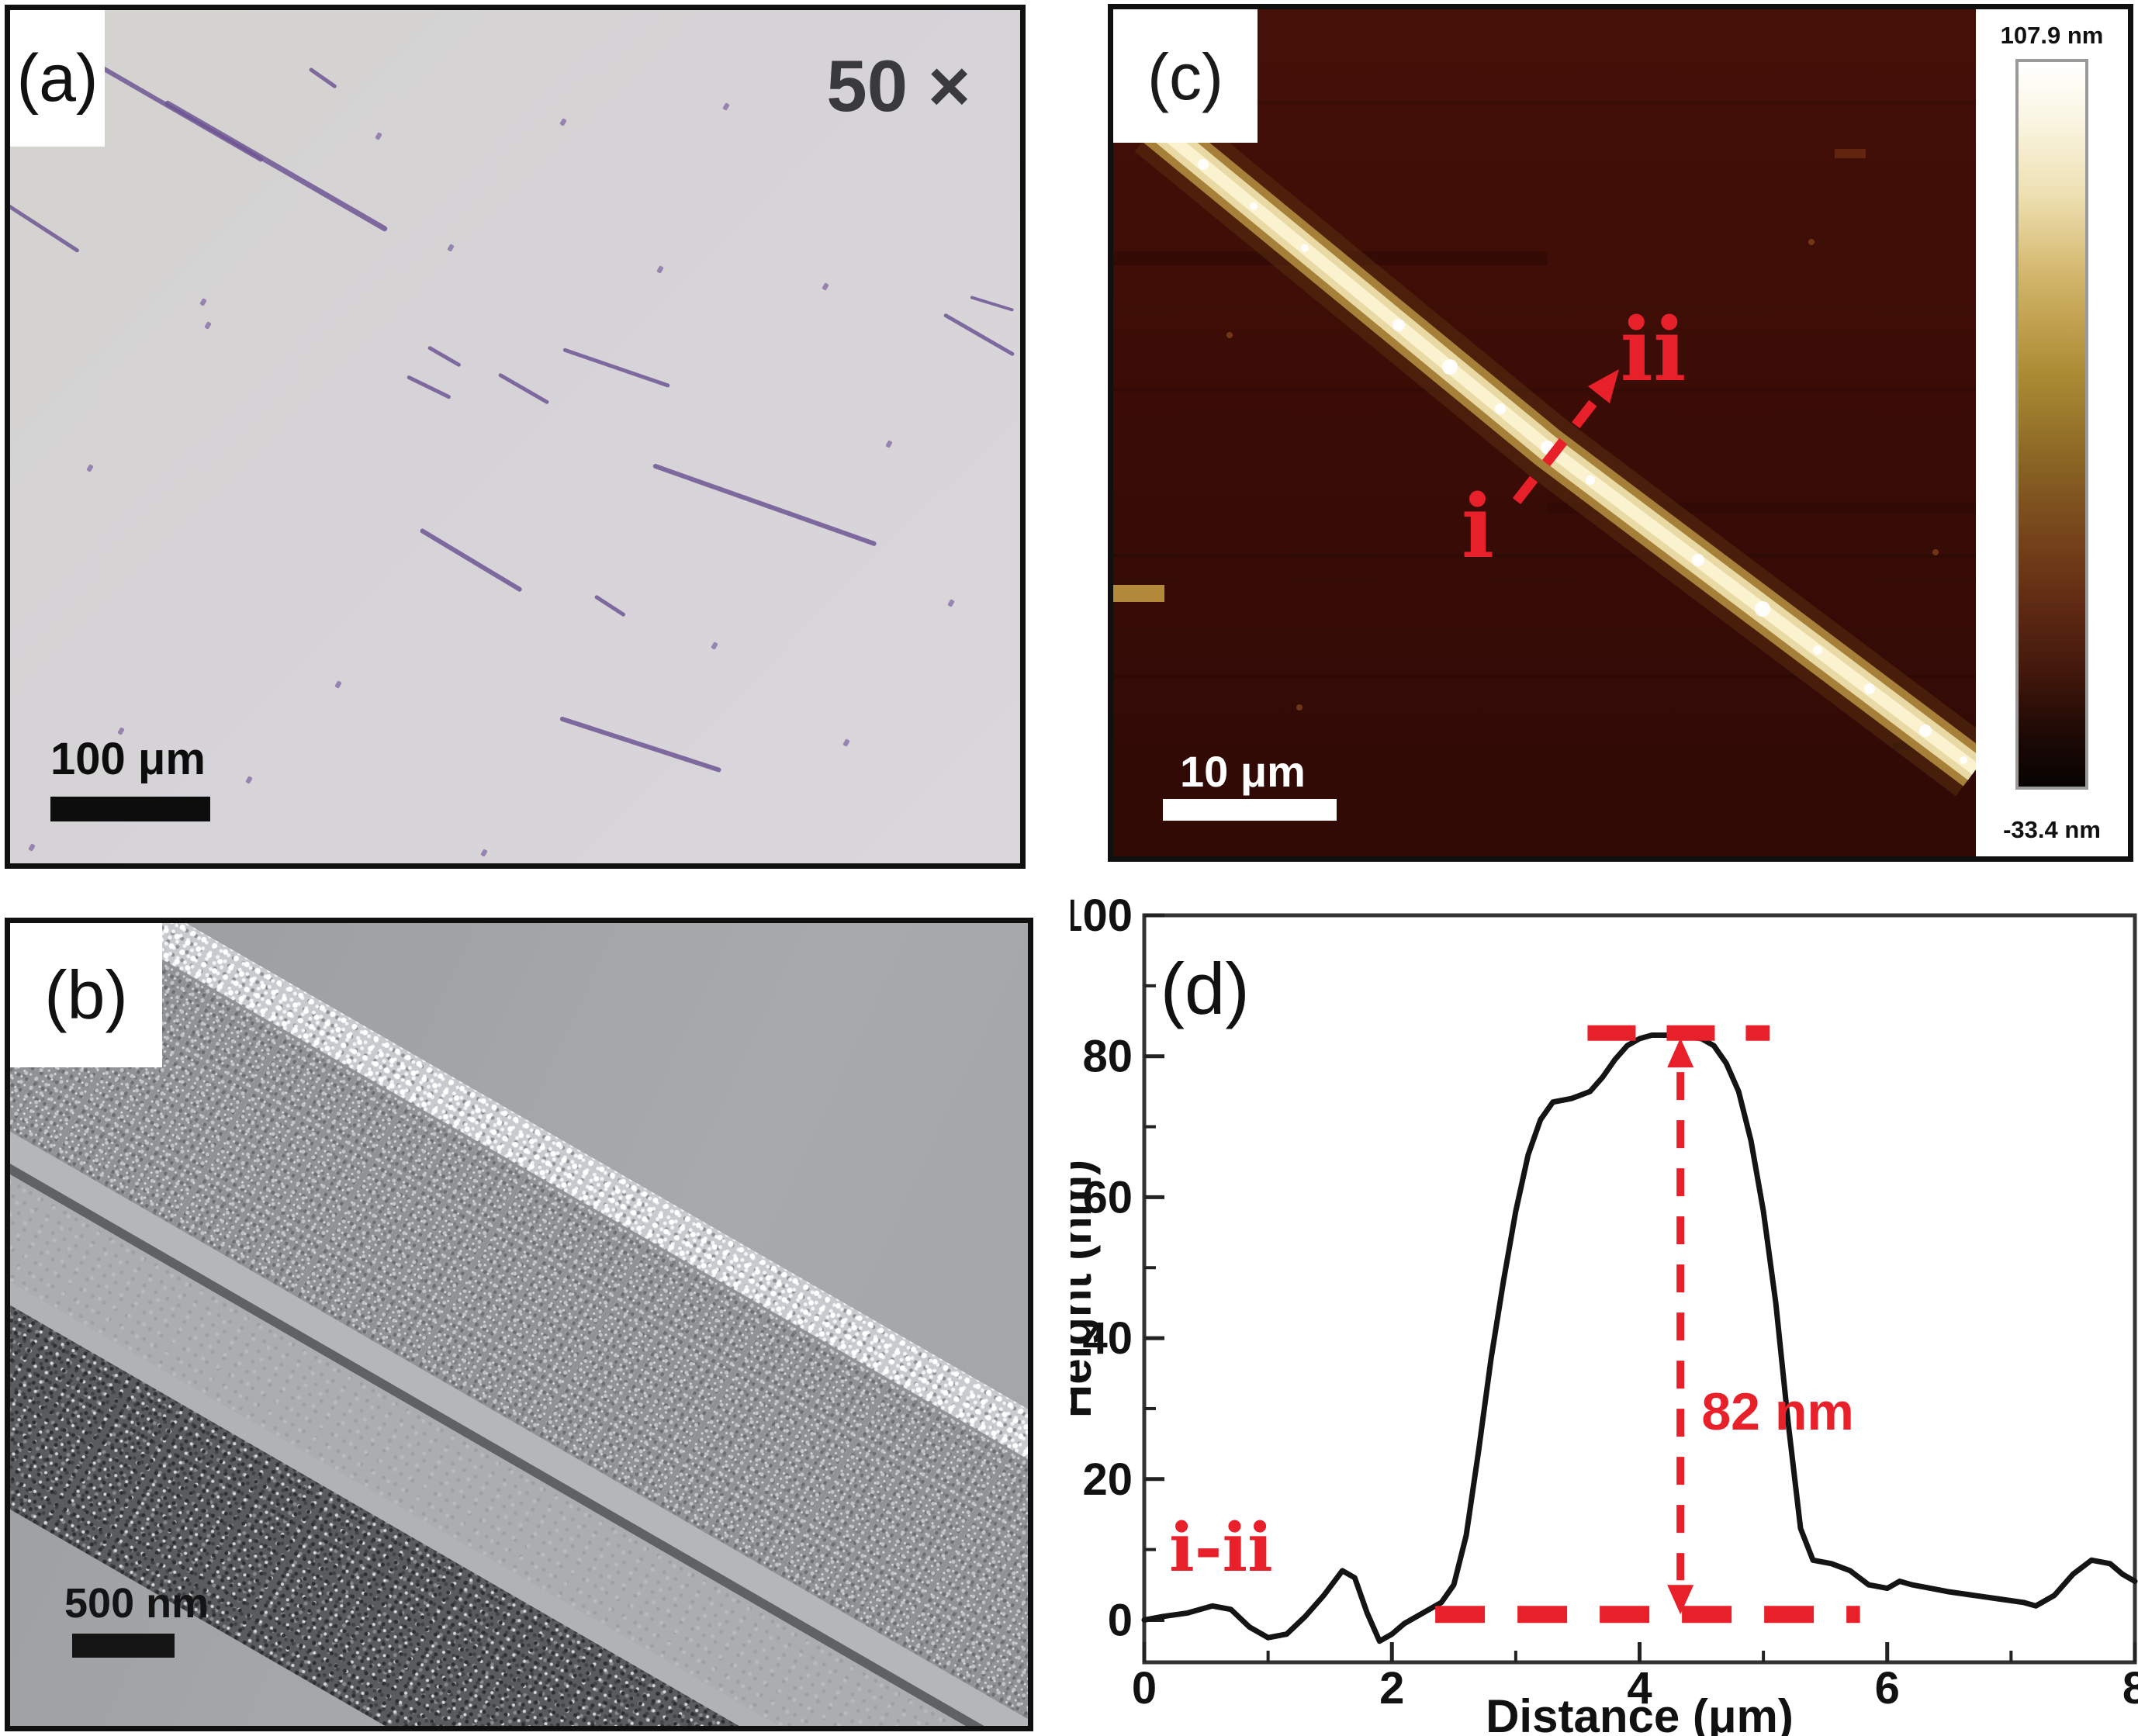 The height and width of the screenshot is (1736, 2138). I want to click on section-arrow, so click(1566, 436).